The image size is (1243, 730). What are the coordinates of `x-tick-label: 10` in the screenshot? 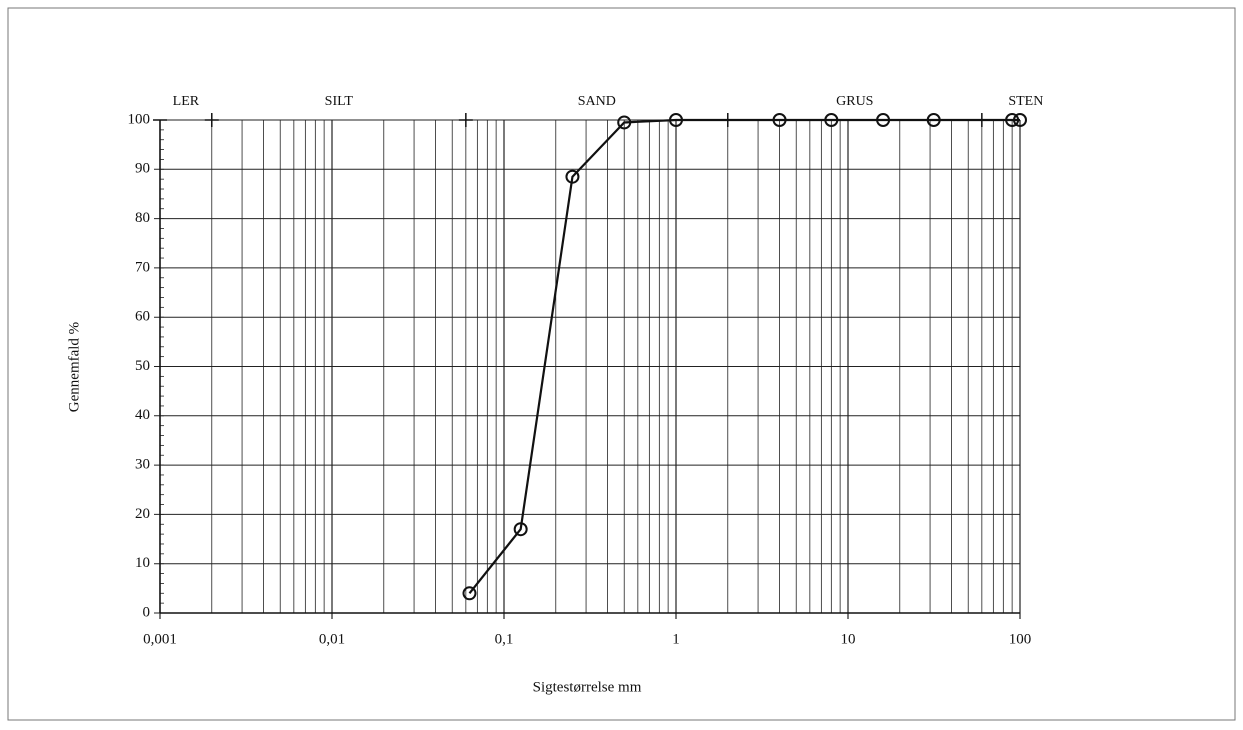 It's located at (848, 639).